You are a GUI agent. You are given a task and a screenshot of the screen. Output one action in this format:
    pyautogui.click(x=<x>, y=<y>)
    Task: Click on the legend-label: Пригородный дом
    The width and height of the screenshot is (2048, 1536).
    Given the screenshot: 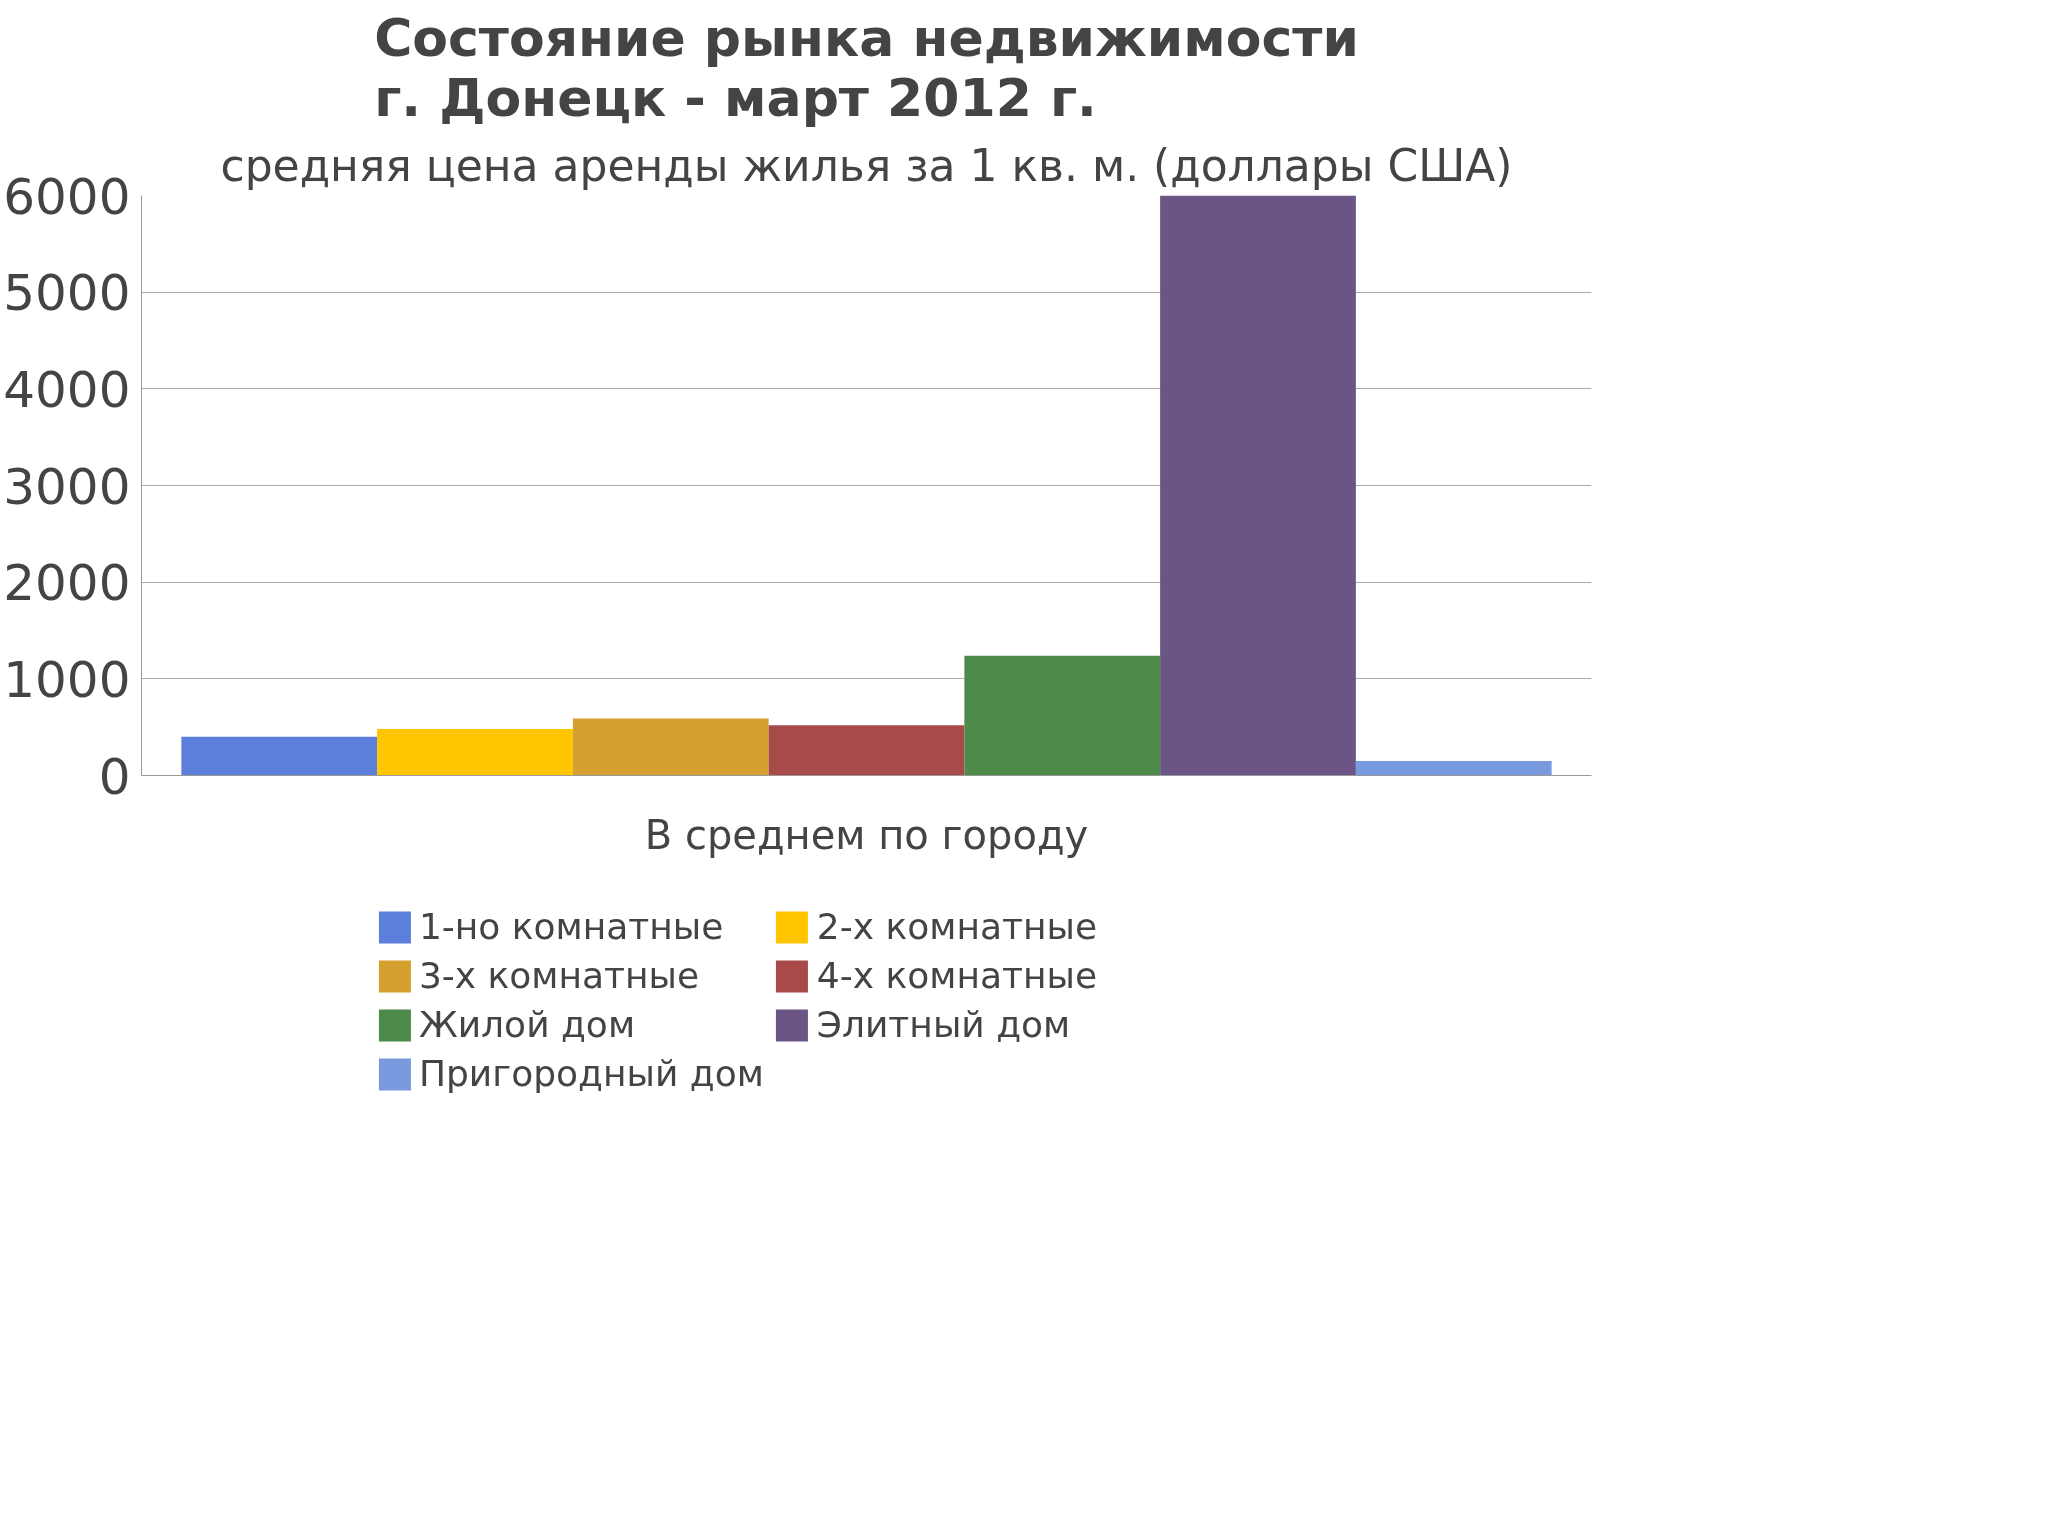 What is the action you would take?
    pyautogui.click(x=591, y=1073)
    